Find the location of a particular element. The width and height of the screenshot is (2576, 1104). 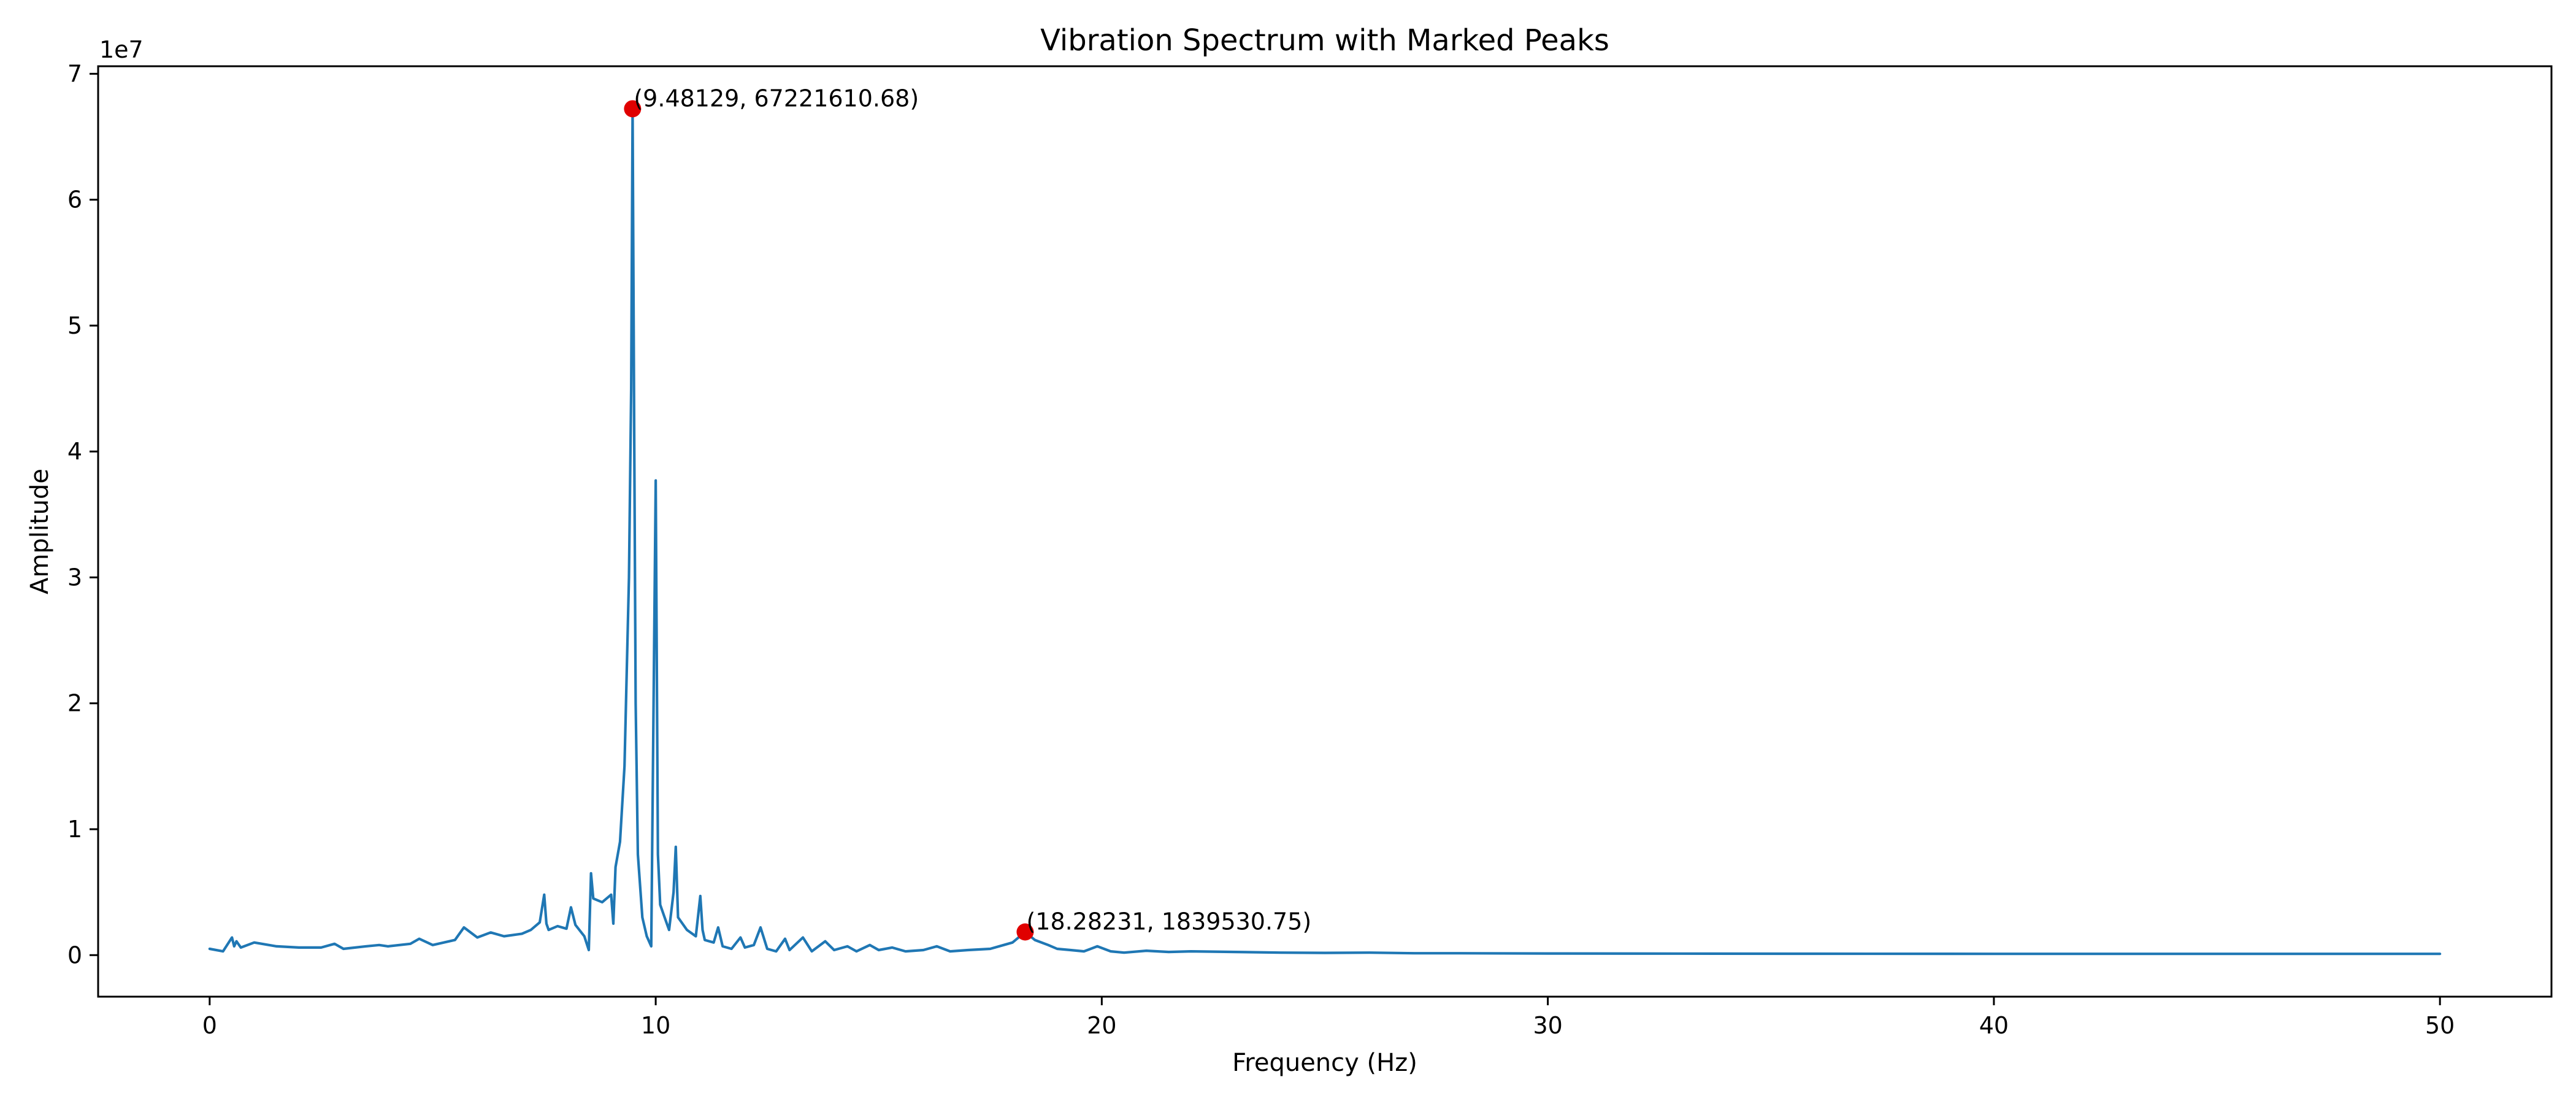

y-tick-label: 3 is located at coordinates (74, 577).